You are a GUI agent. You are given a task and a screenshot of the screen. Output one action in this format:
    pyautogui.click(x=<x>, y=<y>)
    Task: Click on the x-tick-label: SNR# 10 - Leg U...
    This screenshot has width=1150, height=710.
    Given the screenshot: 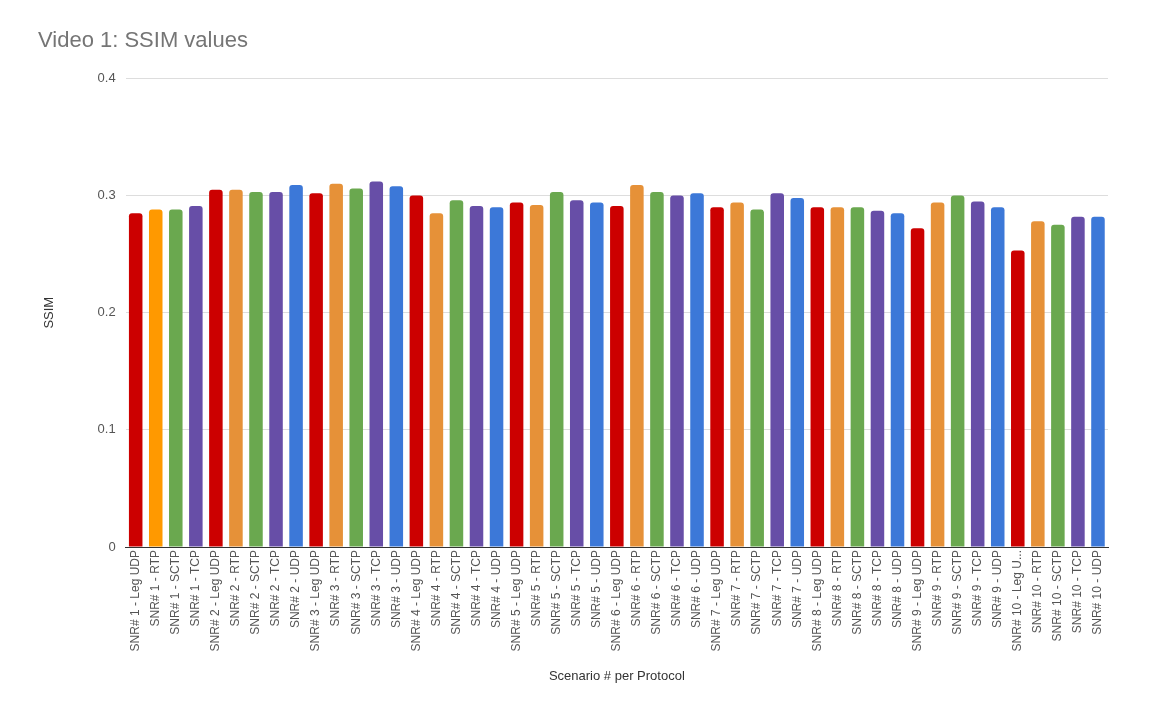 What is the action you would take?
    pyautogui.click(x=1017, y=601)
    